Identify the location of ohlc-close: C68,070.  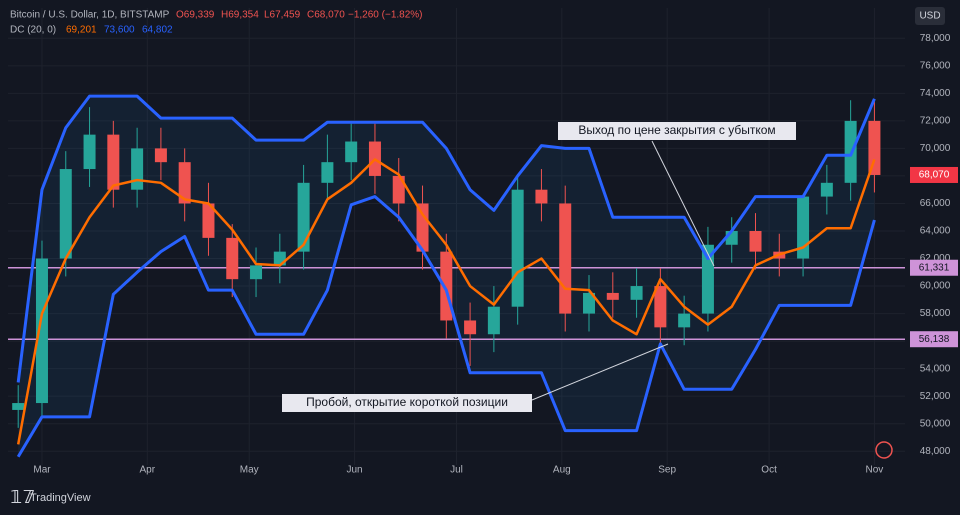
(326, 15).